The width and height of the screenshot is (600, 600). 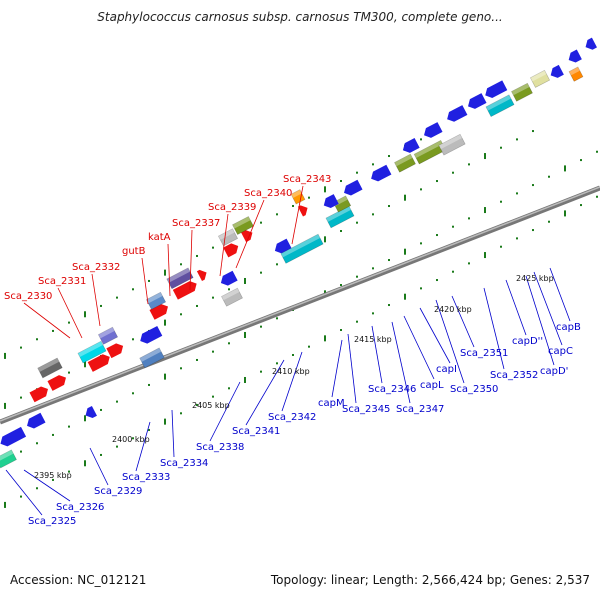 I want to click on gene-label-down: Sca_2334, so click(x=184, y=463).